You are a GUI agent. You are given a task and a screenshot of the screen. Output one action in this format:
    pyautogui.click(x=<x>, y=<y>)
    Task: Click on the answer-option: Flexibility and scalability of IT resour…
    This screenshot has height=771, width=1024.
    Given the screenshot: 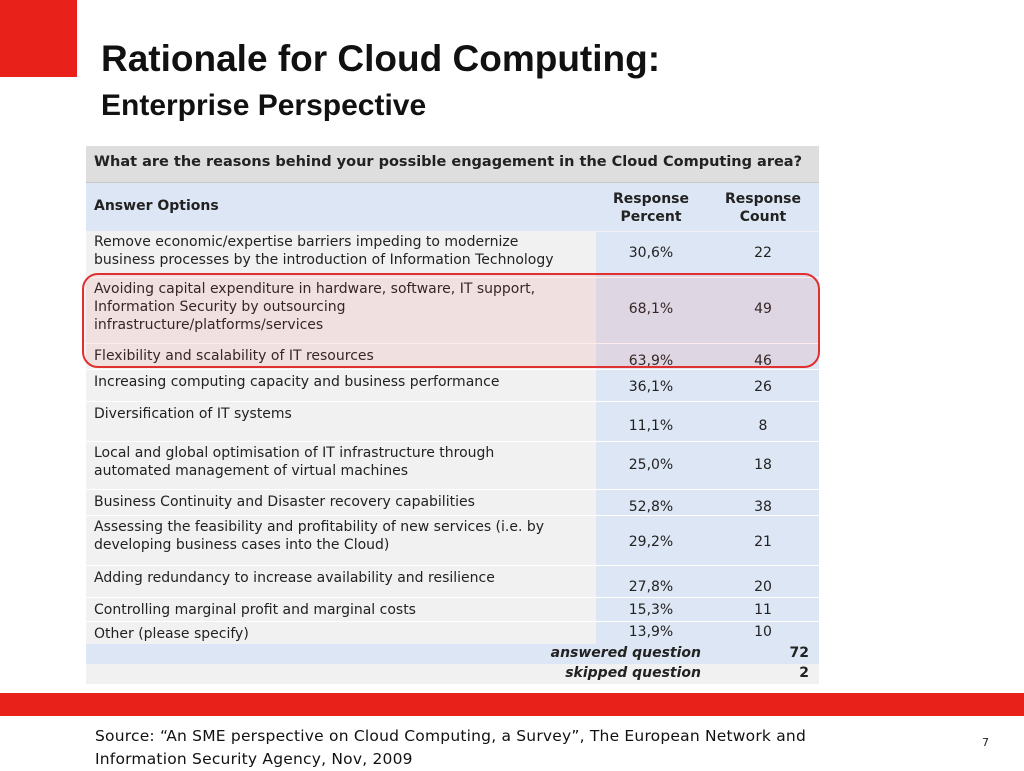 What is the action you would take?
    pyautogui.click(x=234, y=356)
    